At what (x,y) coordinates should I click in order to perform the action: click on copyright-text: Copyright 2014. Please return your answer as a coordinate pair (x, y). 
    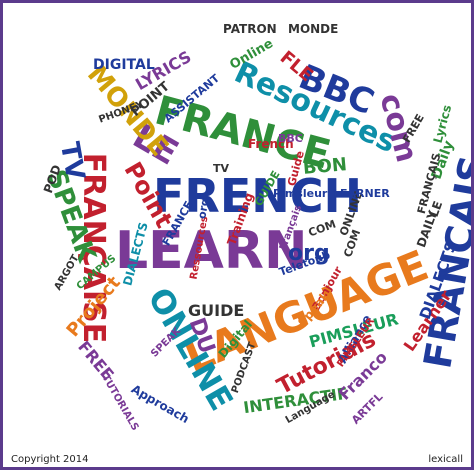
    Looking at the image, I should click on (50, 459).